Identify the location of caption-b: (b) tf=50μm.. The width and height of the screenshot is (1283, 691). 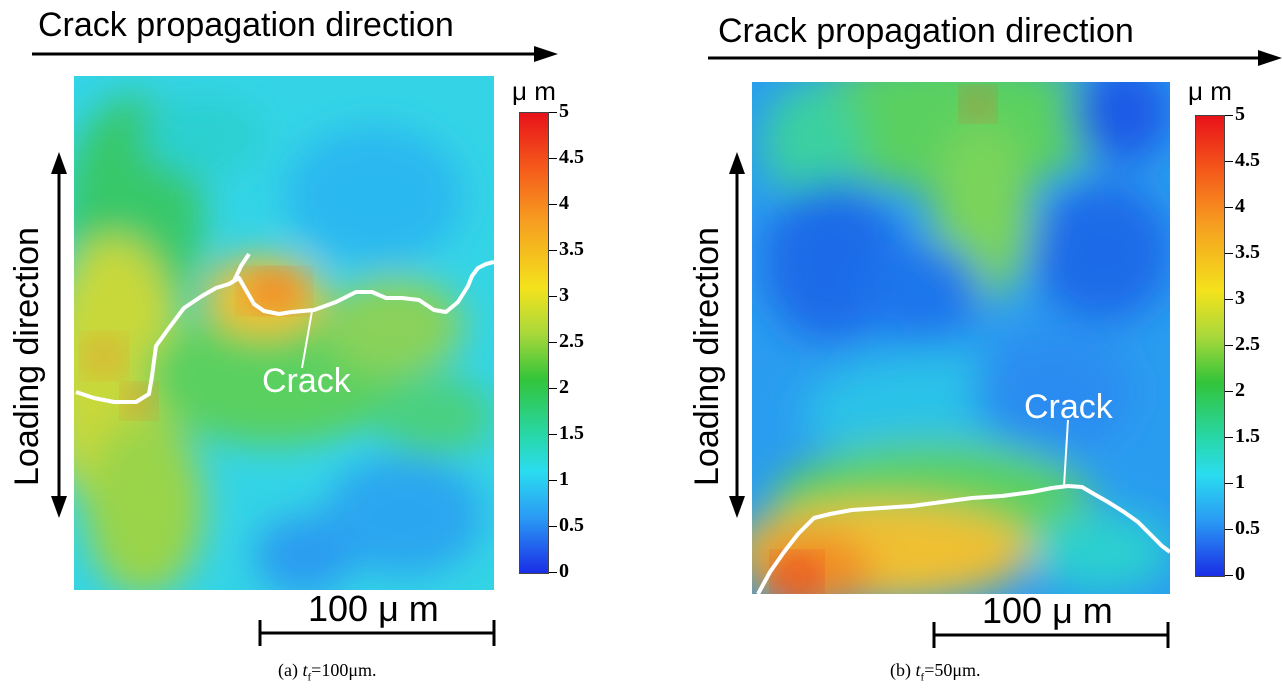
(935, 672).